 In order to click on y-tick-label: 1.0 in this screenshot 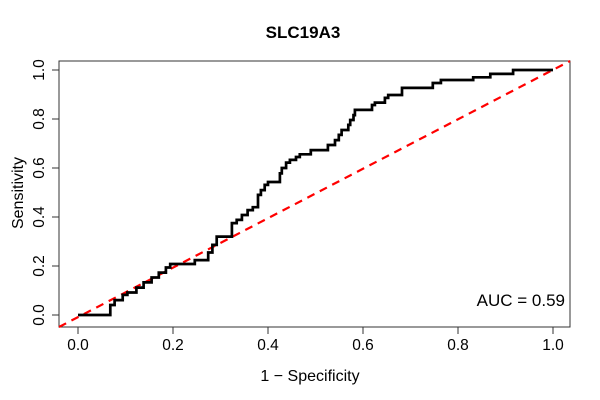, I will do `click(39, 70)`.